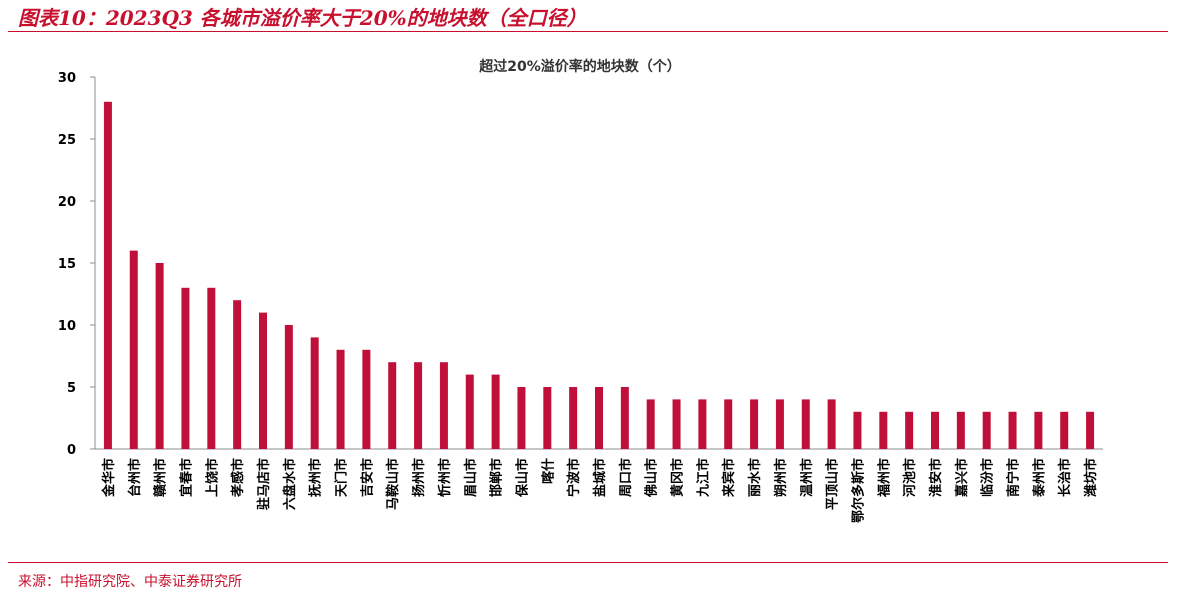 The image size is (1196, 615). Describe the element at coordinates (755, 477) in the screenshot. I see `x-category-label: 丽水市` at that location.